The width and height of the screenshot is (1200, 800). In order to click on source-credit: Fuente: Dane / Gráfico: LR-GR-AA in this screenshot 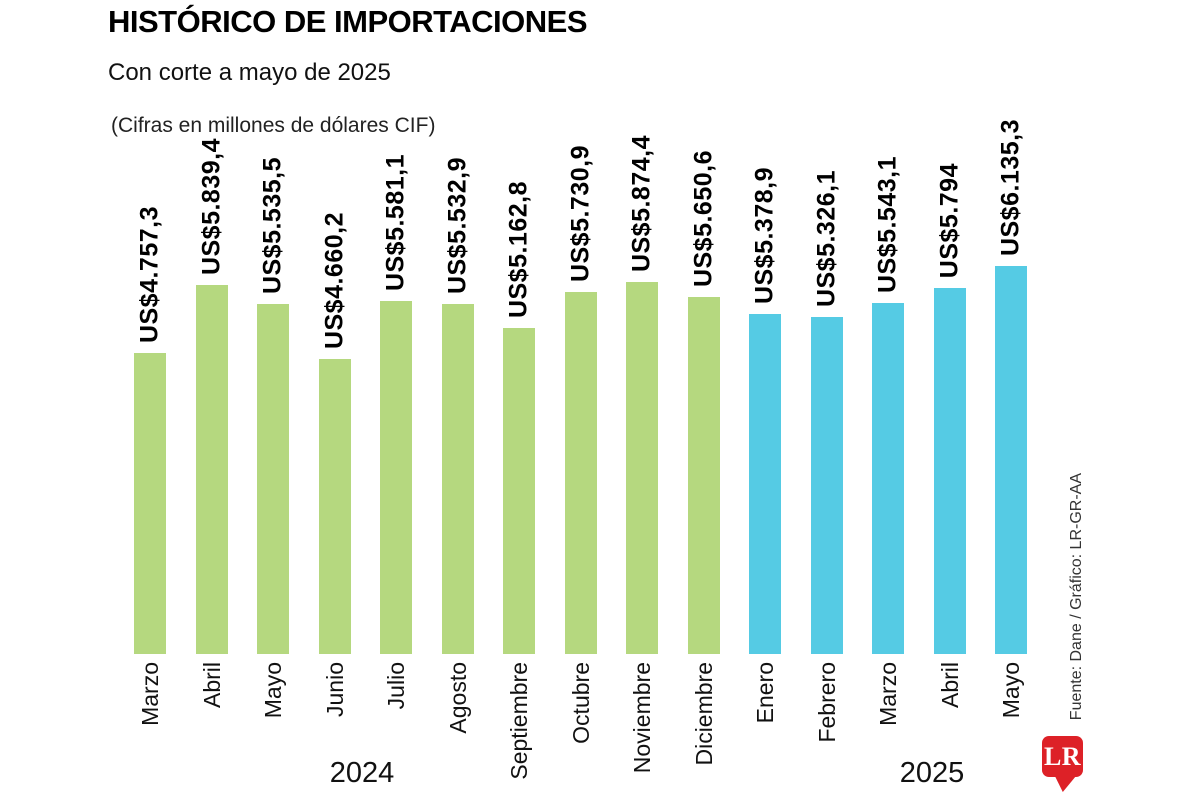, I will do `click(1076, 596)`.